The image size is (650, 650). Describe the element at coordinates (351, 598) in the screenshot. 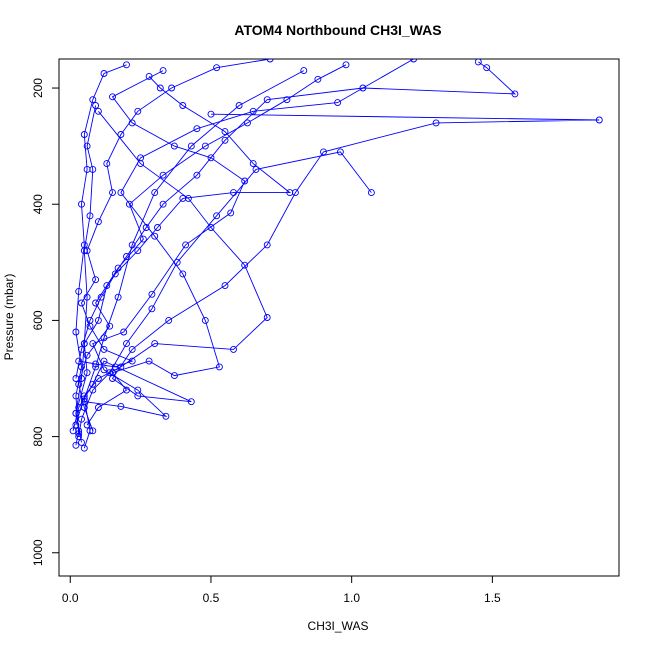

I see `x-tick-label: 1.0` at that location.